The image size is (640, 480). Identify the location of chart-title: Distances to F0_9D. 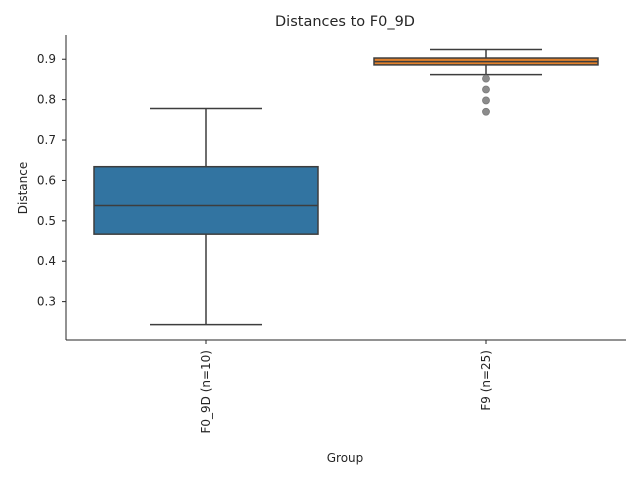
(345, 22).